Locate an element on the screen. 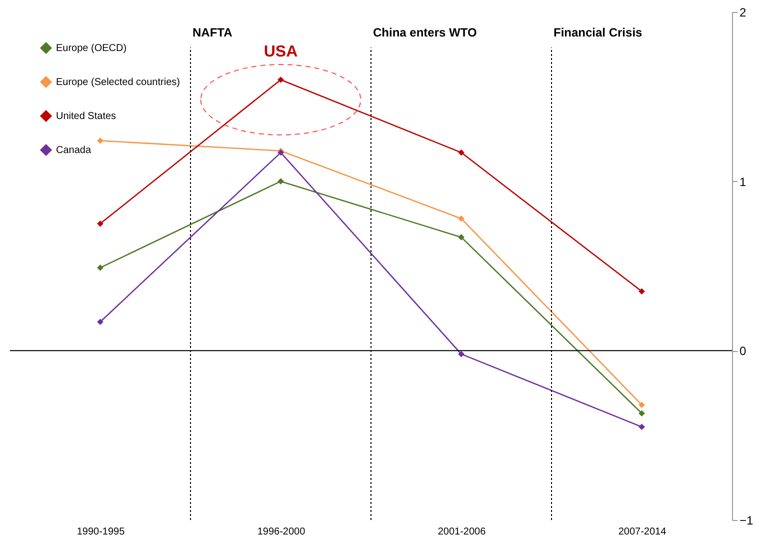  x-tick-label: 2001-2006 is located at coordinates (462, 532).